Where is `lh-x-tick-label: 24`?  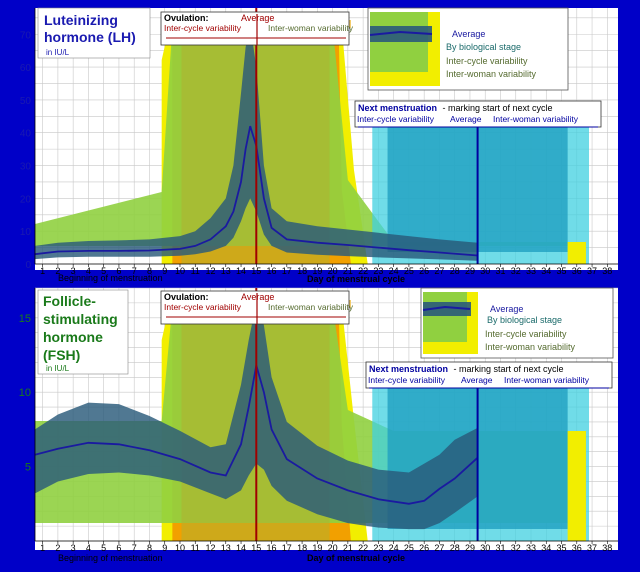 lh-x-tick-label: 24 is located at coordinates (394, 271).